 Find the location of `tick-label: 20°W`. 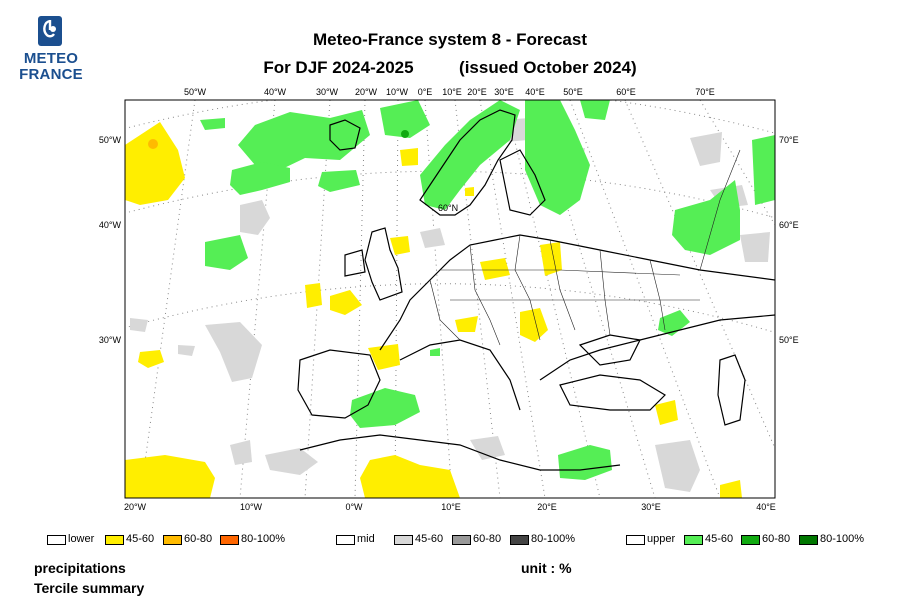

tick-label: 20°W is located at coordinates (366, 92).